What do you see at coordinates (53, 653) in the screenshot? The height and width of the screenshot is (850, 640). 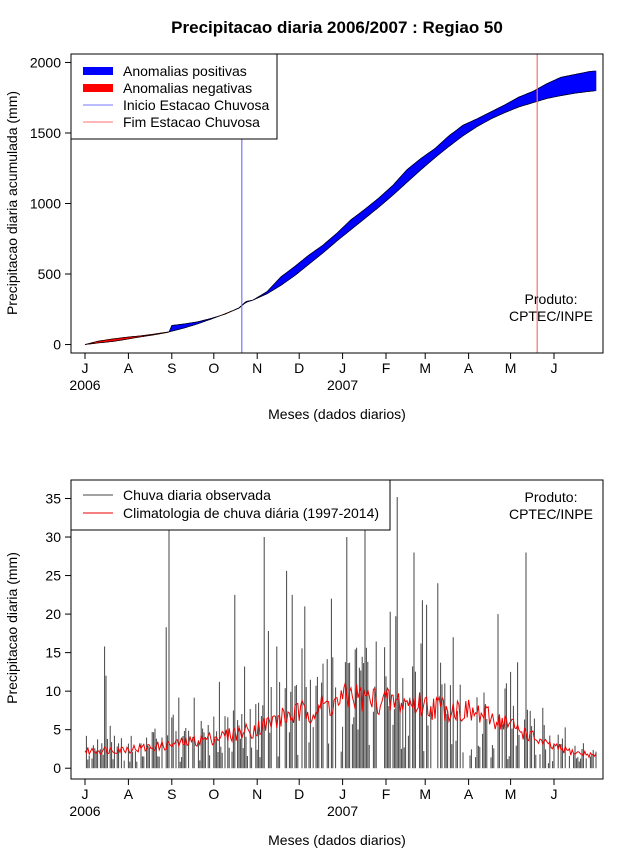 I see `bot-1-y-tick-label: 15` at bounding box center [53, 653].